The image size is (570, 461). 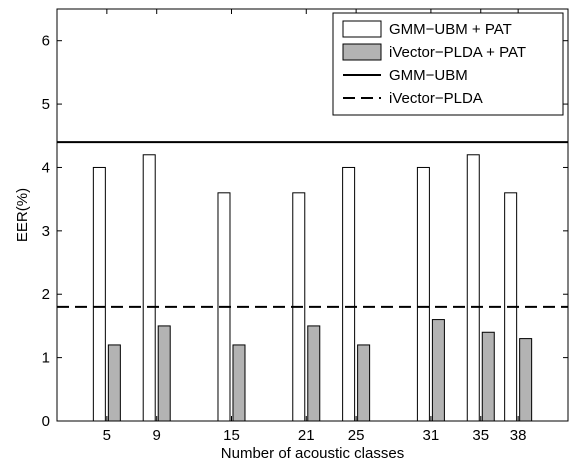 I want to click on y-tick-label: 5, so click(x=46, y=104).